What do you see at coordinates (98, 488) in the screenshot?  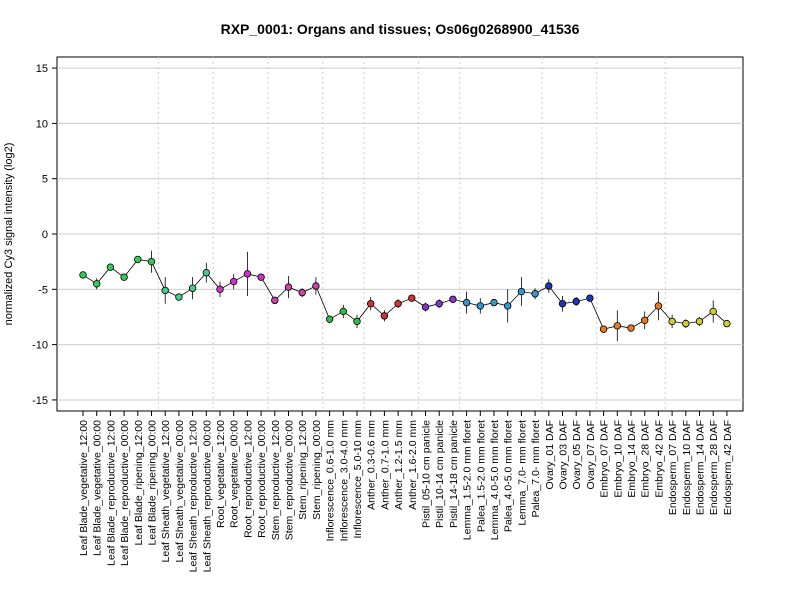 I see `x-tick-label: Leaf Blade_vegetative_00:00` at bounding box center [98, 488].